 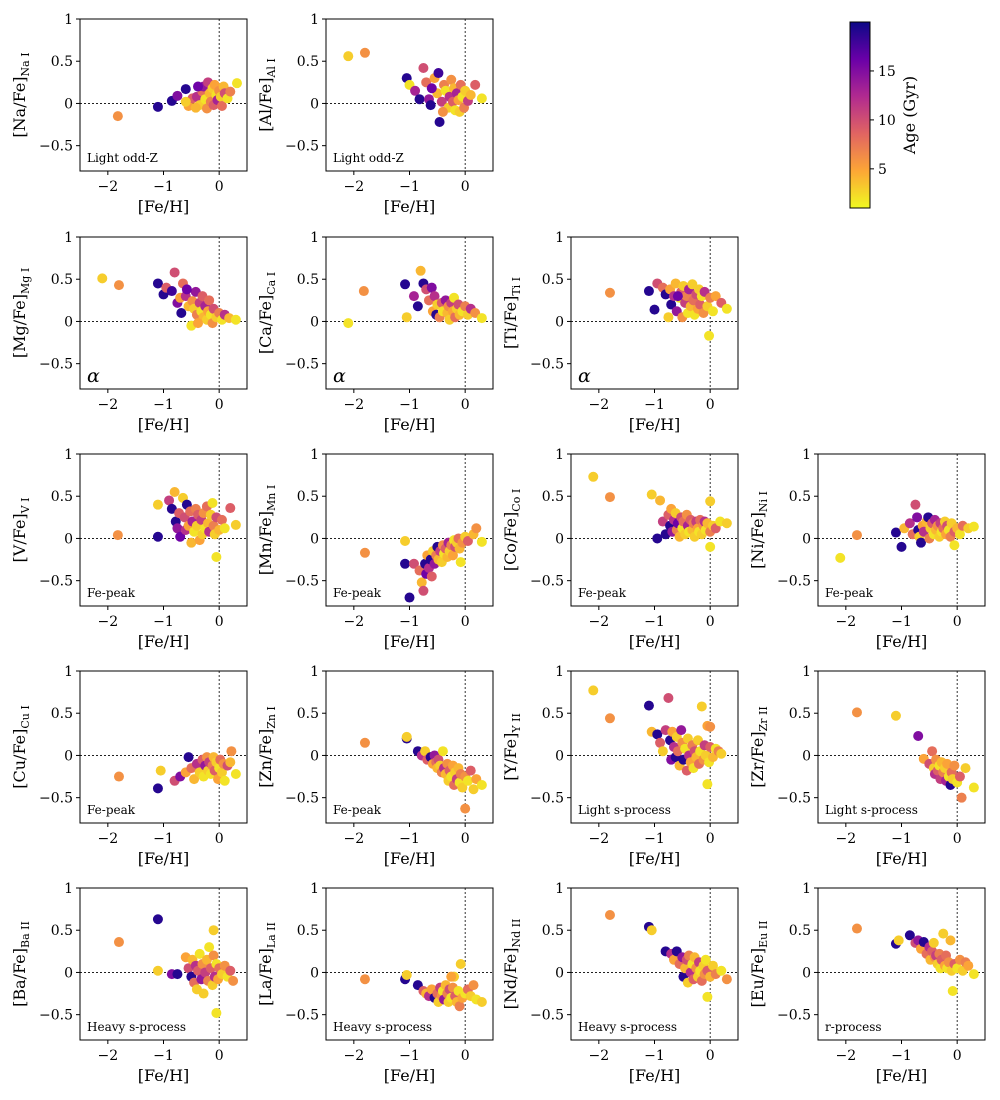 I want to click on colorbar-tick-label: 10, so click(x=887, y=121).